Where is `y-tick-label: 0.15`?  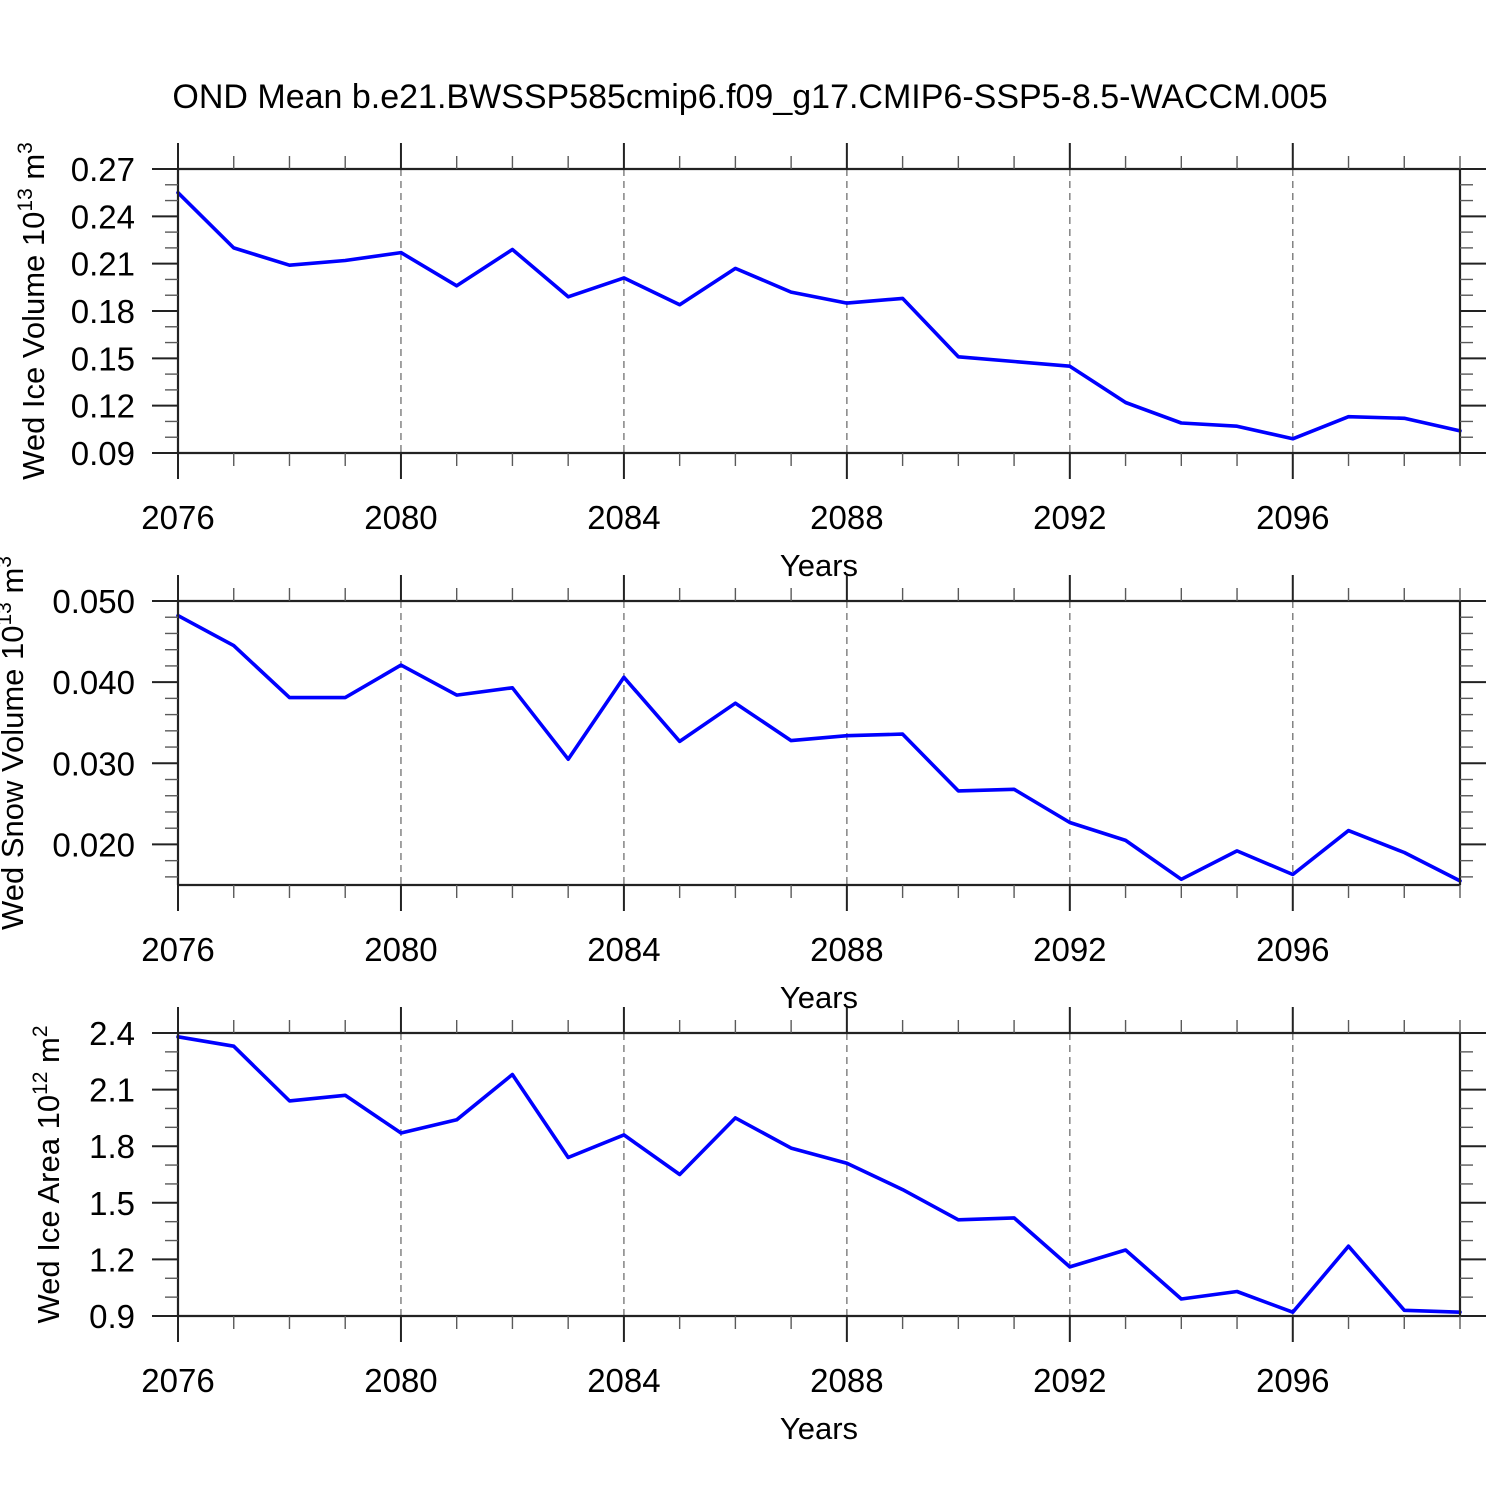
y-tick-label: 0.15 is located at coordinates (103, 358).